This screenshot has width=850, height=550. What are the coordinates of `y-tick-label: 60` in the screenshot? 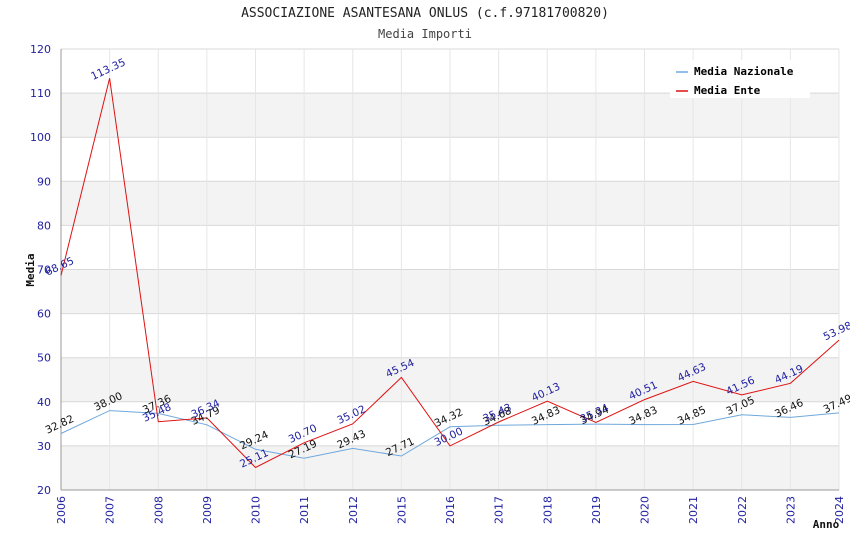 It's located at (44, 314).